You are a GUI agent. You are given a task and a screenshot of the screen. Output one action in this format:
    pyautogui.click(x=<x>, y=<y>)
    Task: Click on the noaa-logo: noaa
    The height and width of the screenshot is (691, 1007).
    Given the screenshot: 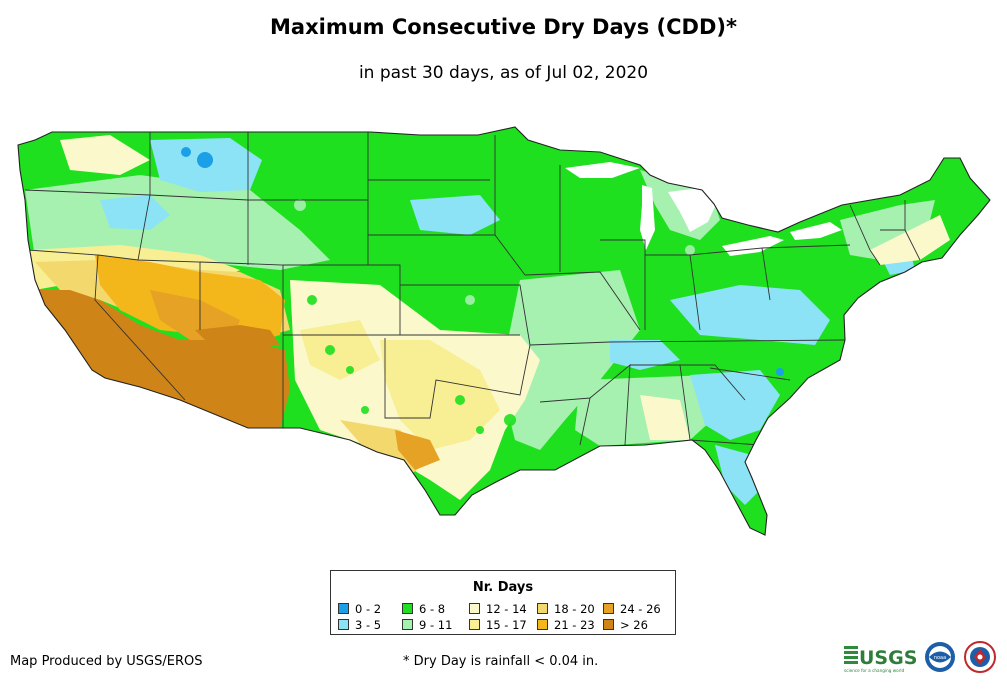 What is the action you would take?
    pyautogui.click(x=940, y=657)
    